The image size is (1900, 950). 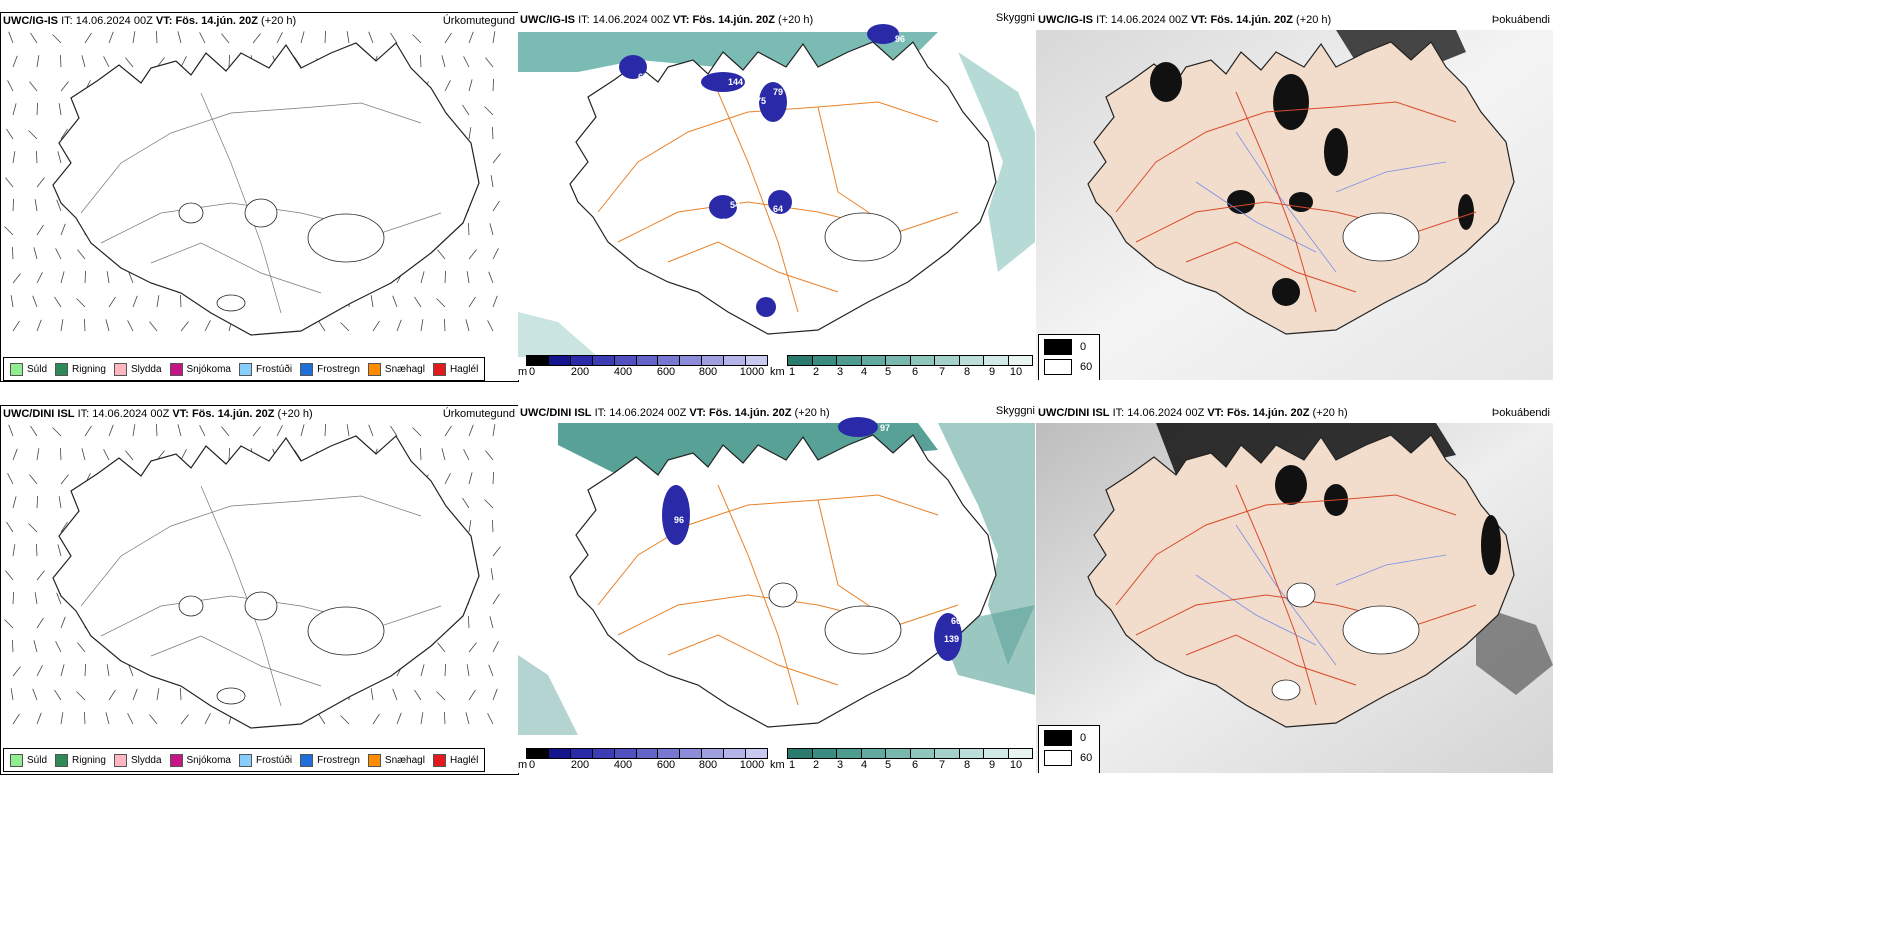 I want to click on max-value-label: 96, so click(x=900, y=39).